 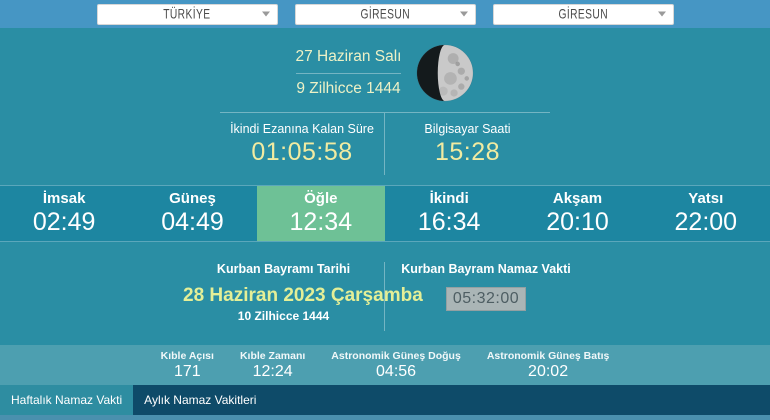 What do you see at coordinates (192, 222) in the screenshot?
I see `prayer-time: 04:49` at bounding box center [192, 222].